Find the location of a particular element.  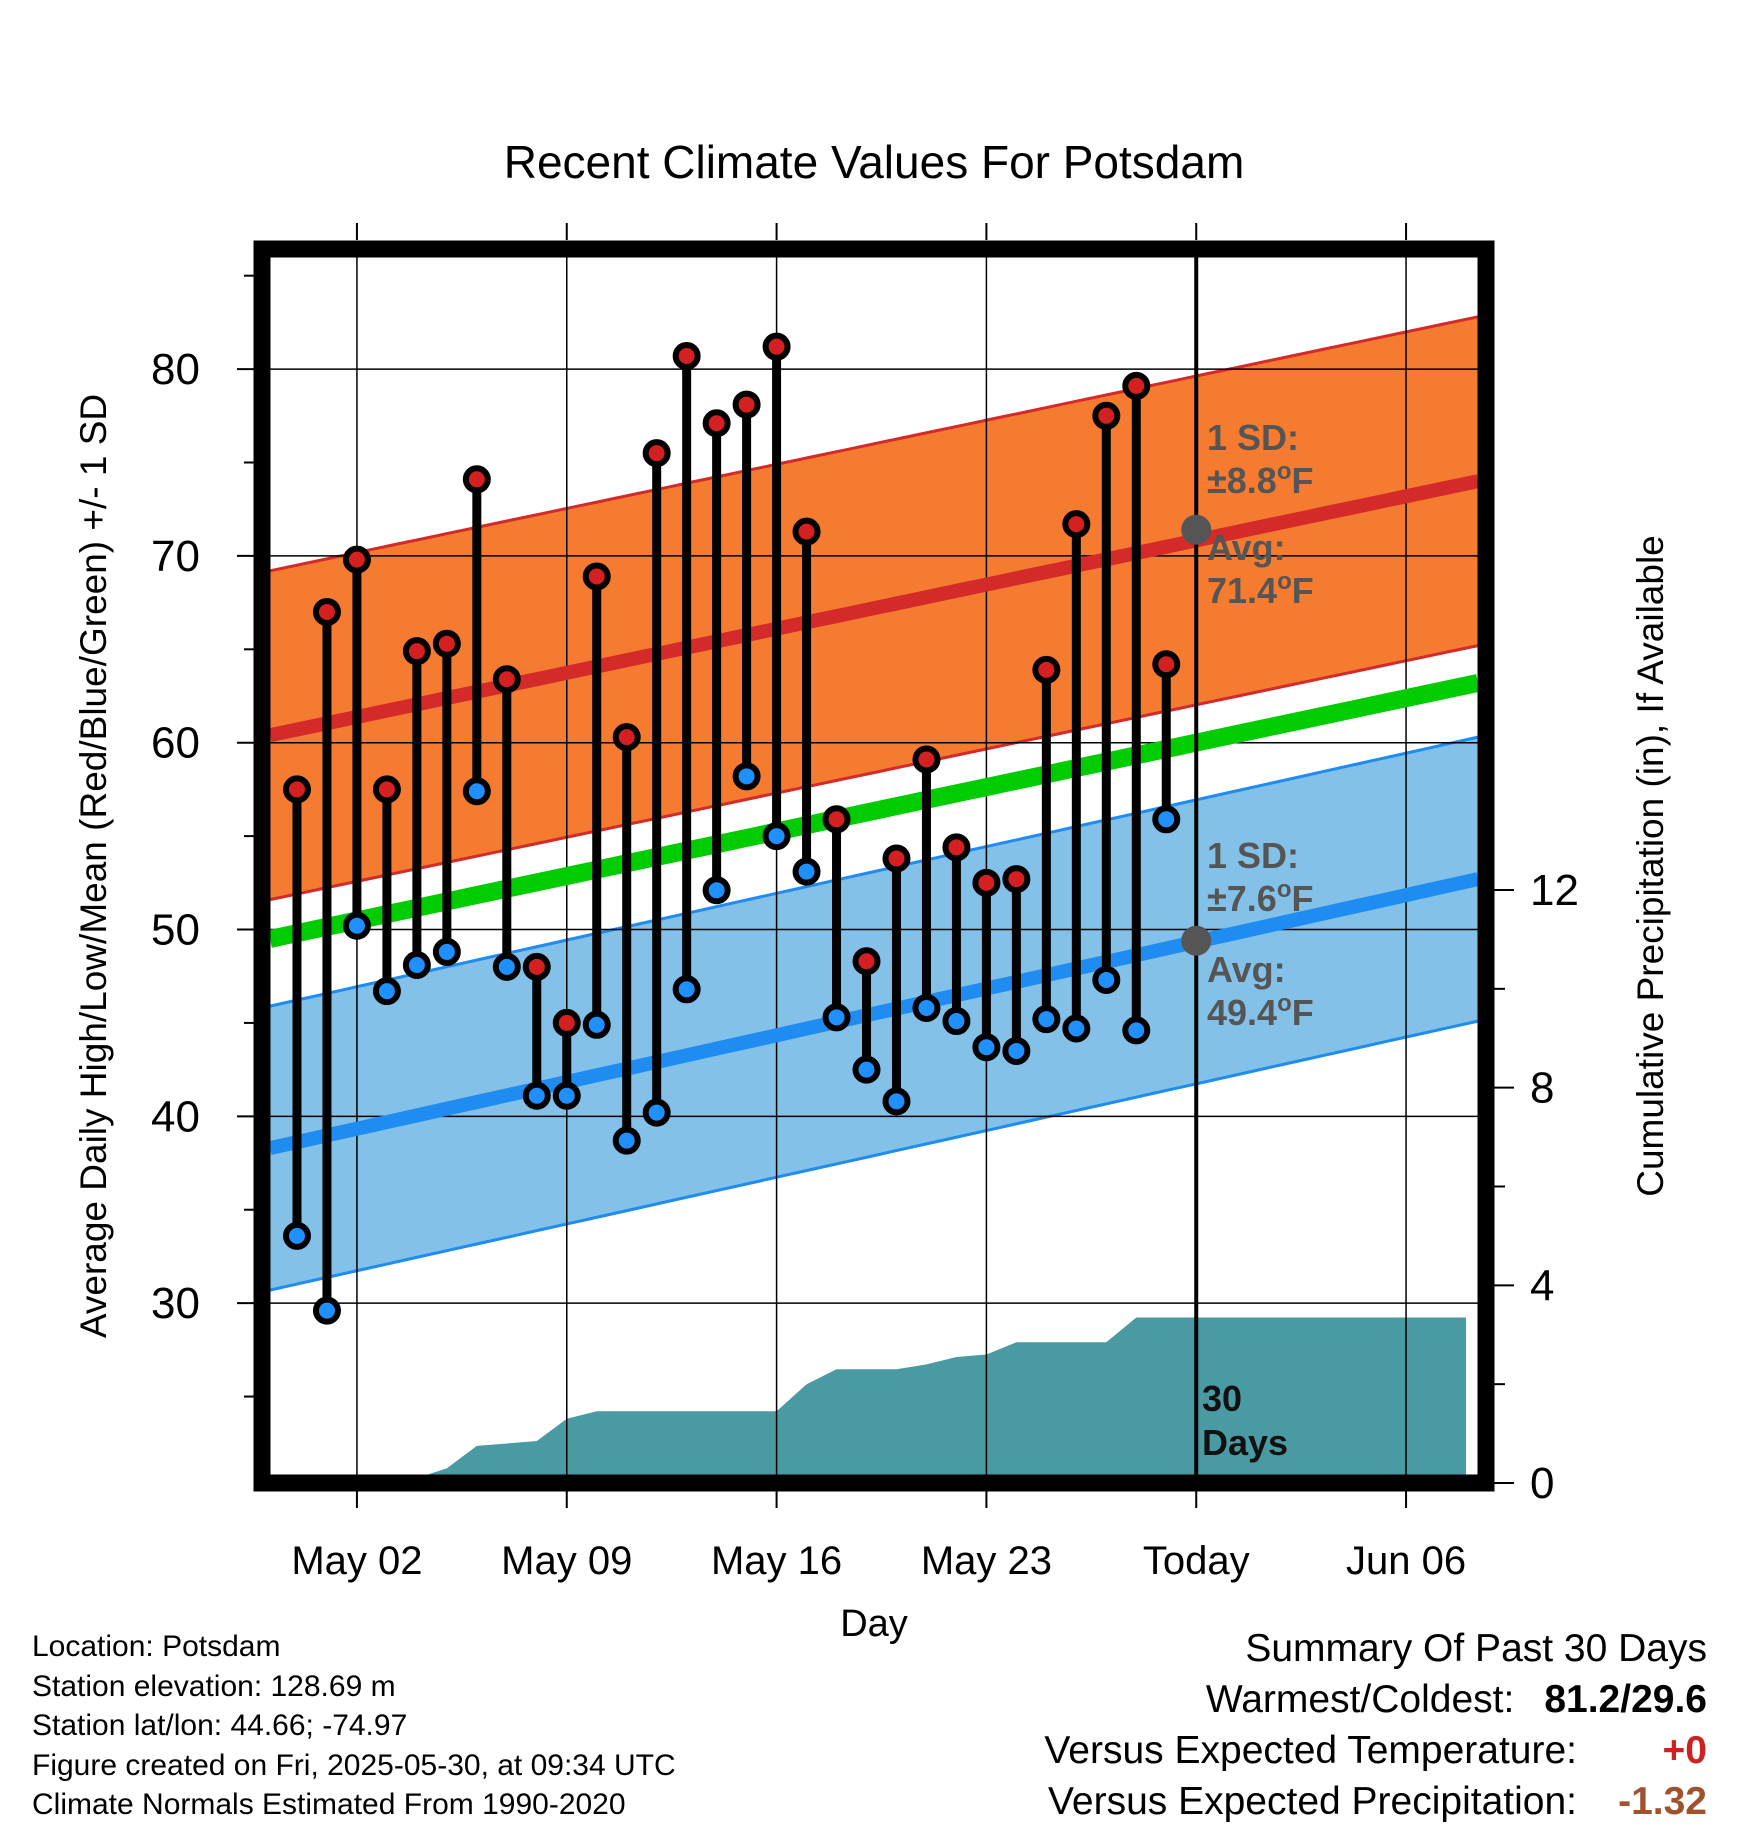

y-tick-label: 40 is located at coordinates (175, 1116).